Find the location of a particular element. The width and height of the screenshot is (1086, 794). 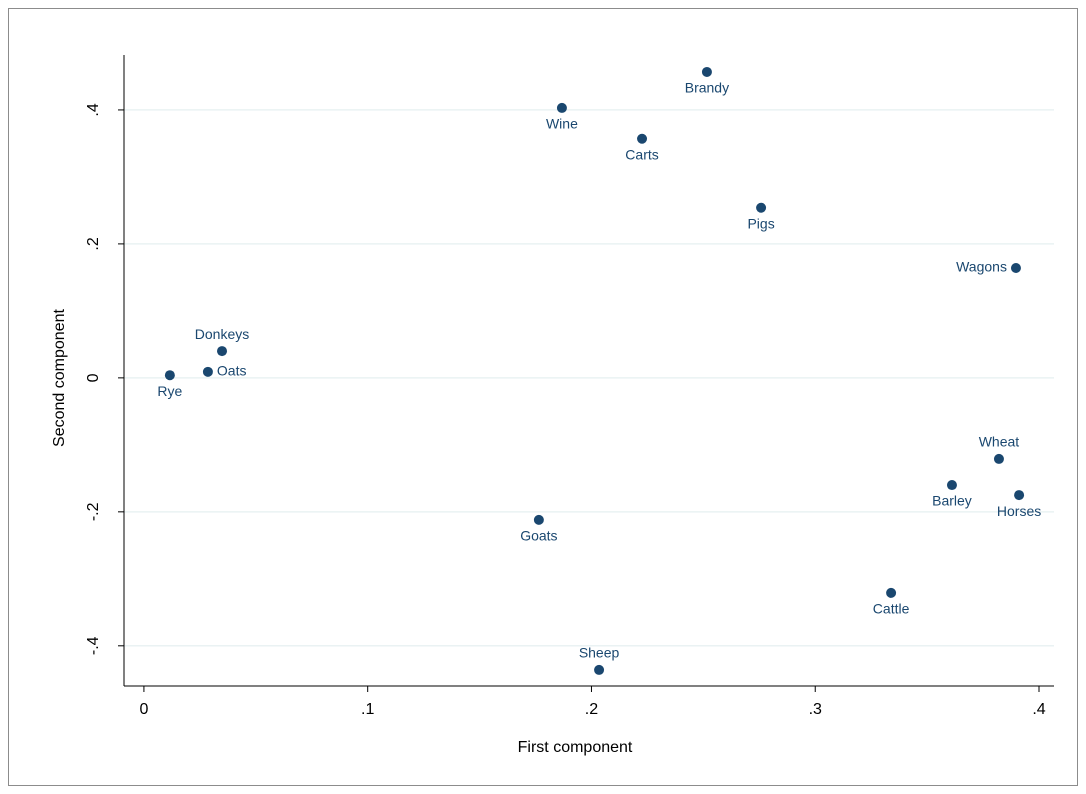

x-tick-label: .2 is located at coordinates (591, 709).